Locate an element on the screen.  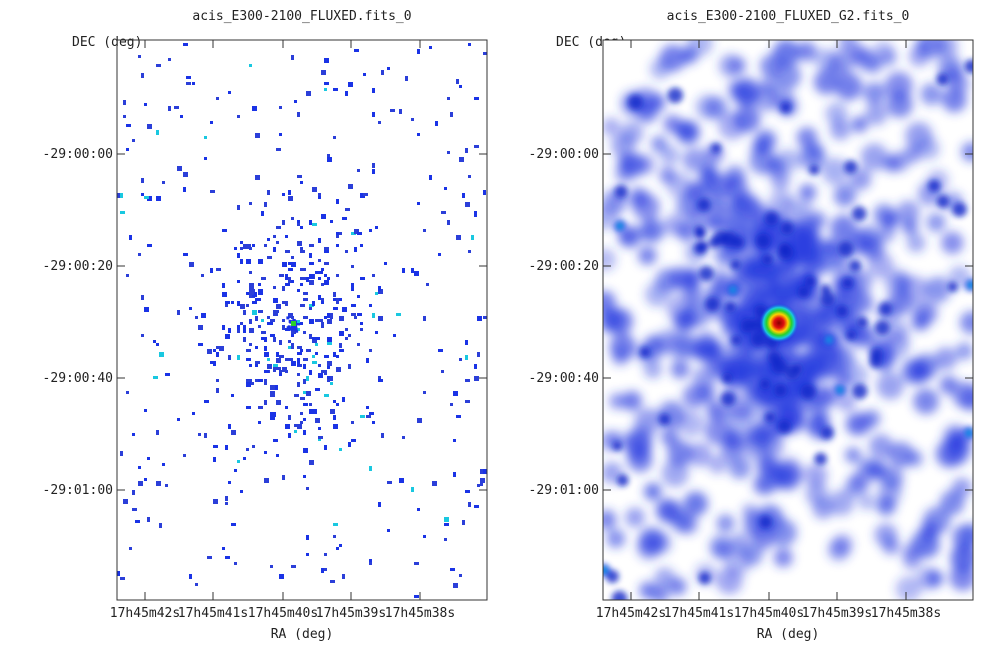
right-title: acis_E300-2100_FLUXED_G2.fits_0 is located at coordinates (788, 16).